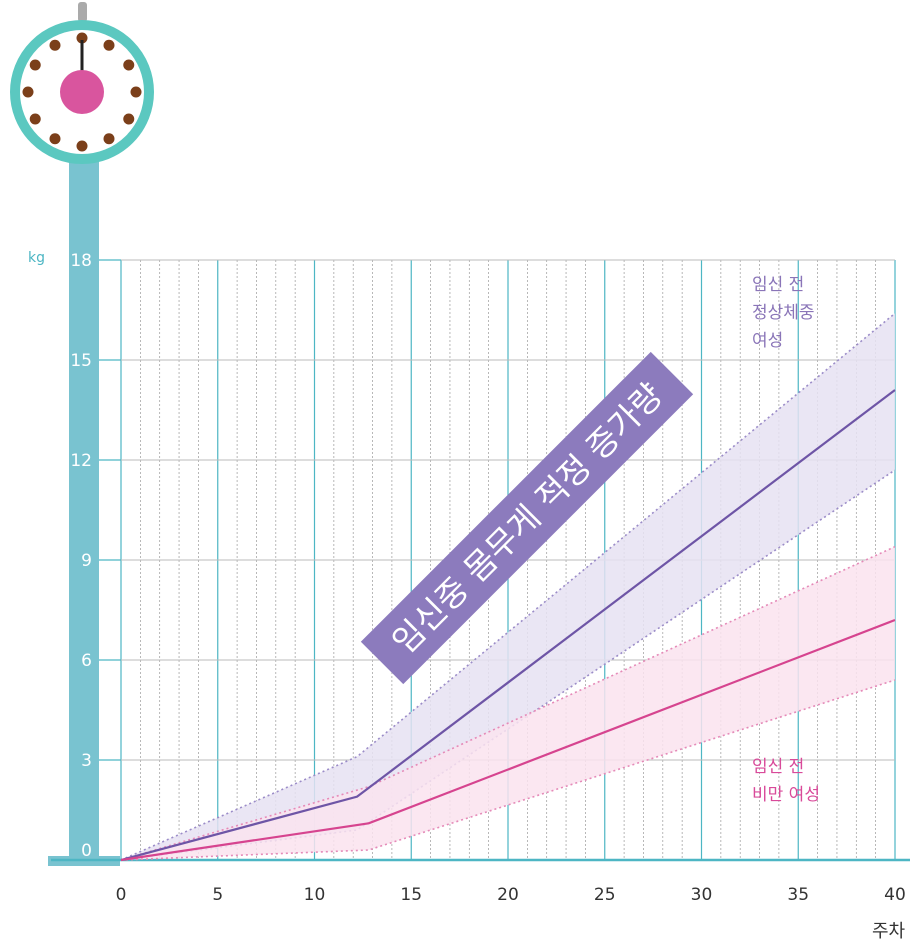  What do you see at coordinates (81, 461) in the screenshot?
I see `y-tick-label: 12` at bounding box center [81, 461].